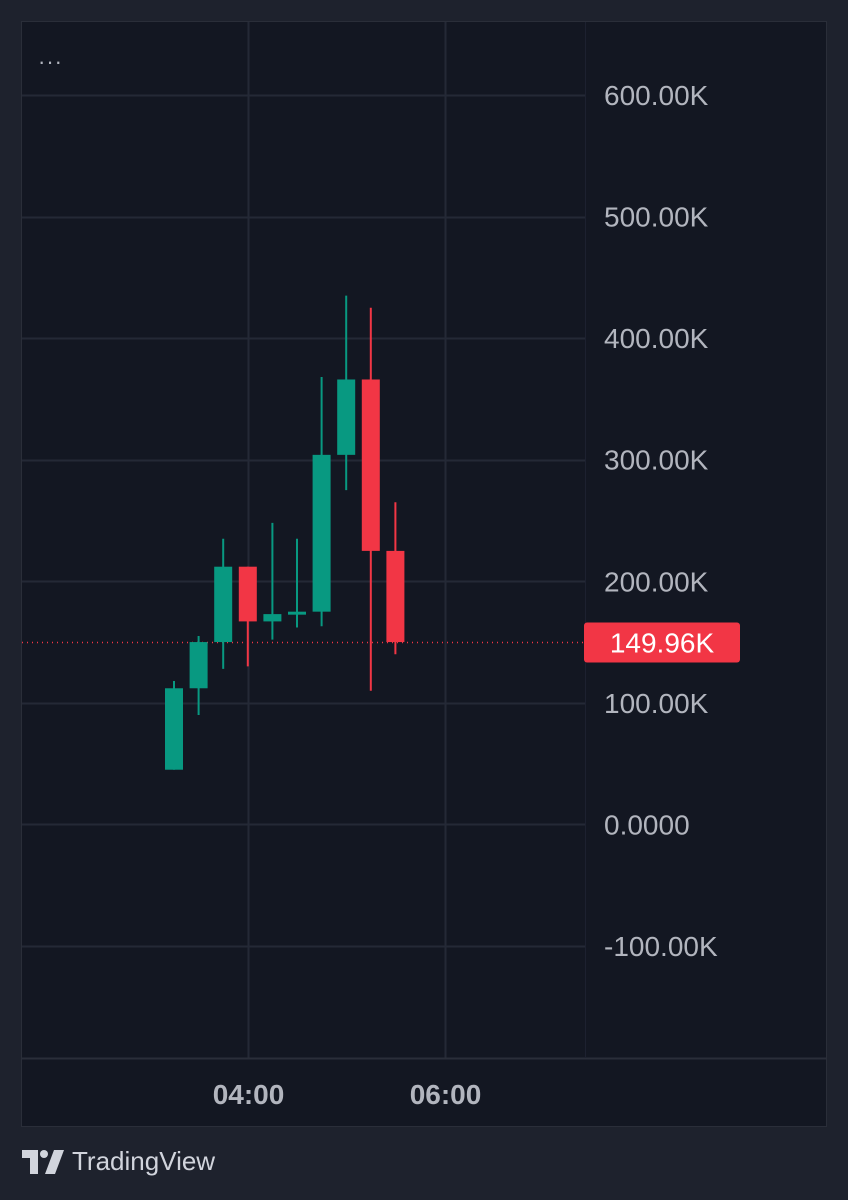 This screenshot has height=1200, width=848. What do you see at coordinates (647, 824) in the screenshot?
I see `y-tick-label: 0.0000` at bounding box center [647, 824].